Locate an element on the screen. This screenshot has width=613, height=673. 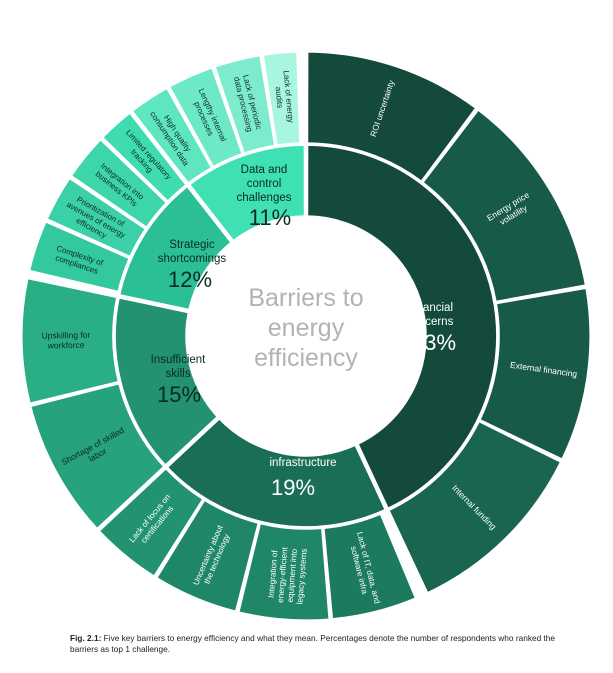
outer-segment-lengthy-internal-processes is located at coordinates (206, 117).